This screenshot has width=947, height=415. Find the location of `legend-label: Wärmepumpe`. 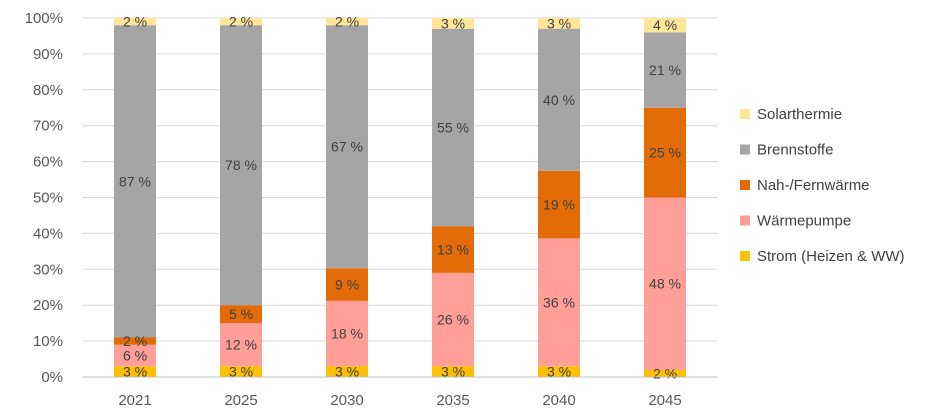

legend-label: Wärmepumpe is located at coordinates (804, 221).